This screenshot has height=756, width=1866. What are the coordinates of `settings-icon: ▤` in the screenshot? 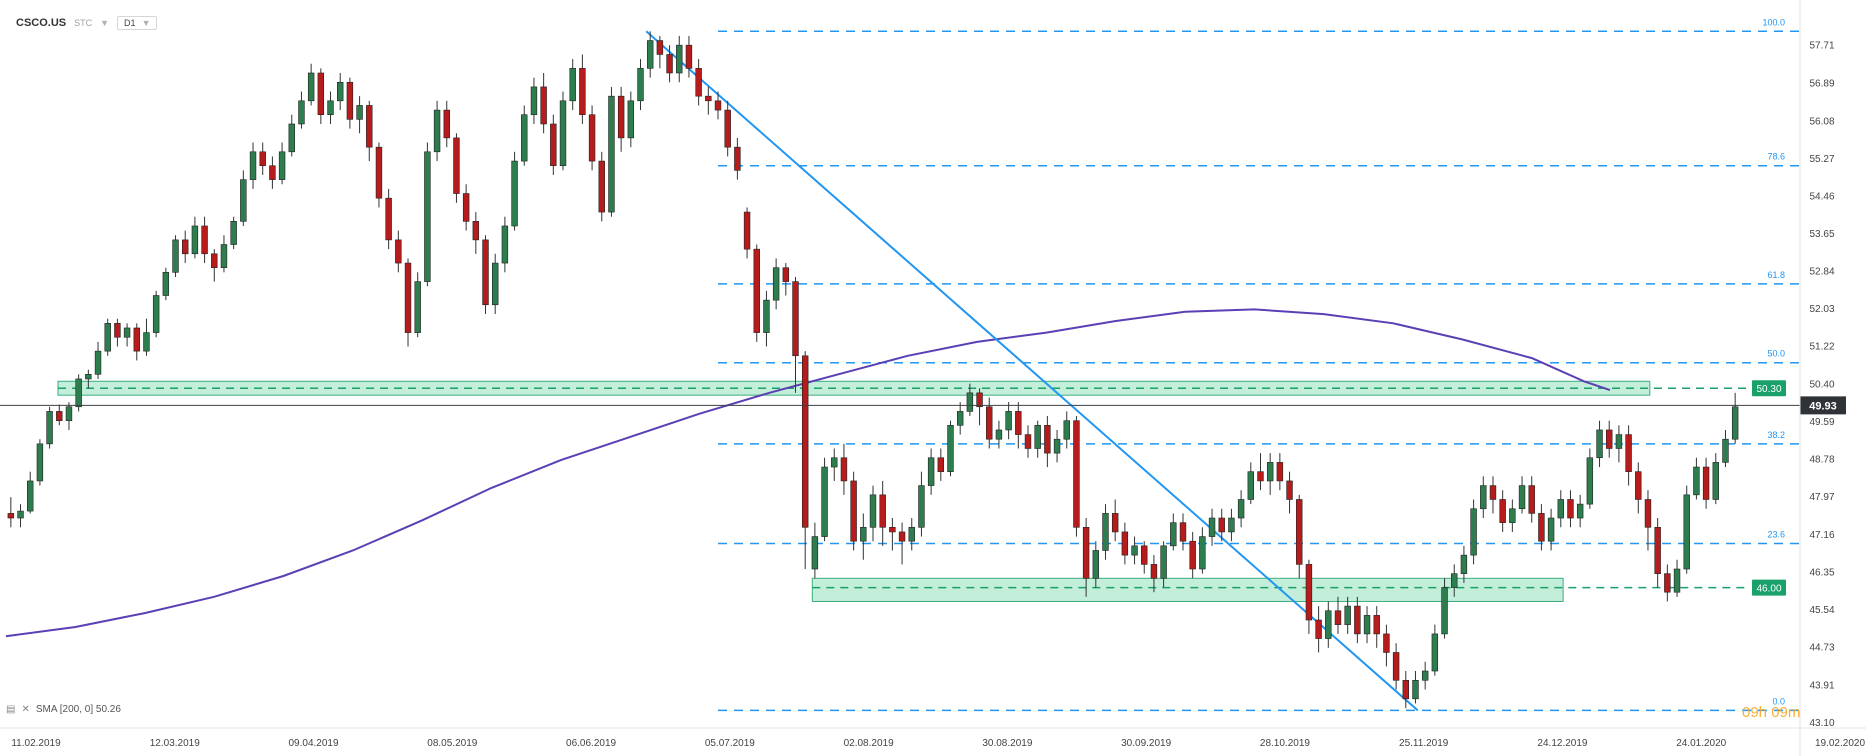 It's located at (11, 709).